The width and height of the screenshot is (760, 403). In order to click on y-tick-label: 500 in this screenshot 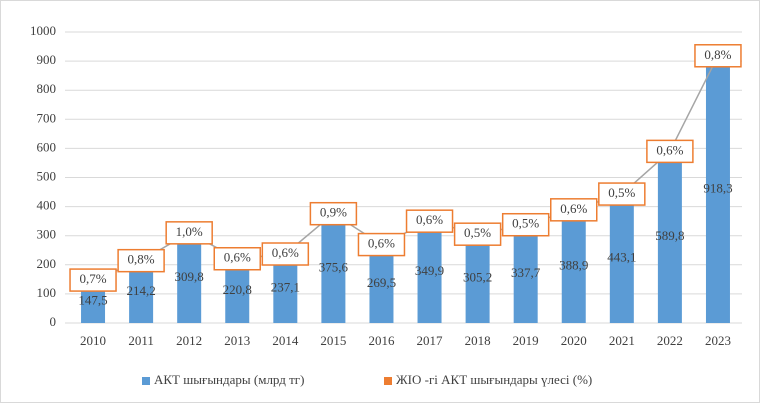, I will do `click(47, 175)`.